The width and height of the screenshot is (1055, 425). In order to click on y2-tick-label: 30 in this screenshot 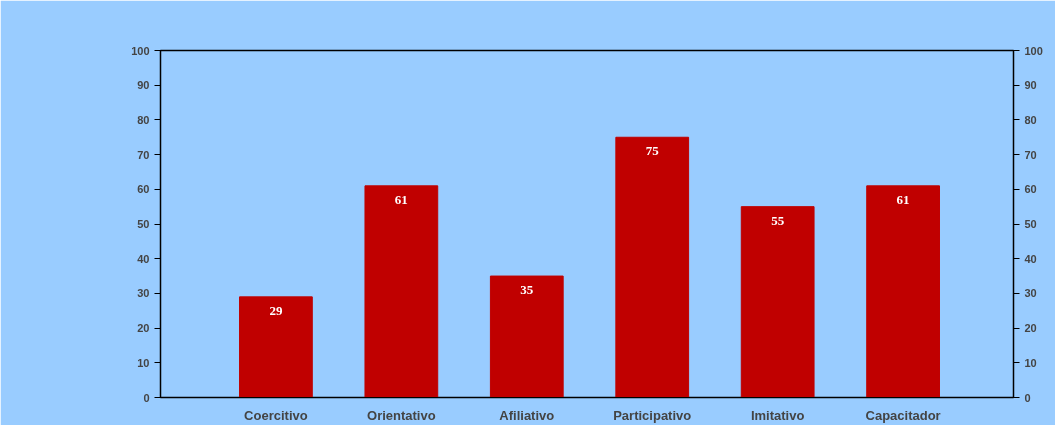, I will do `click(1030, 293)`.